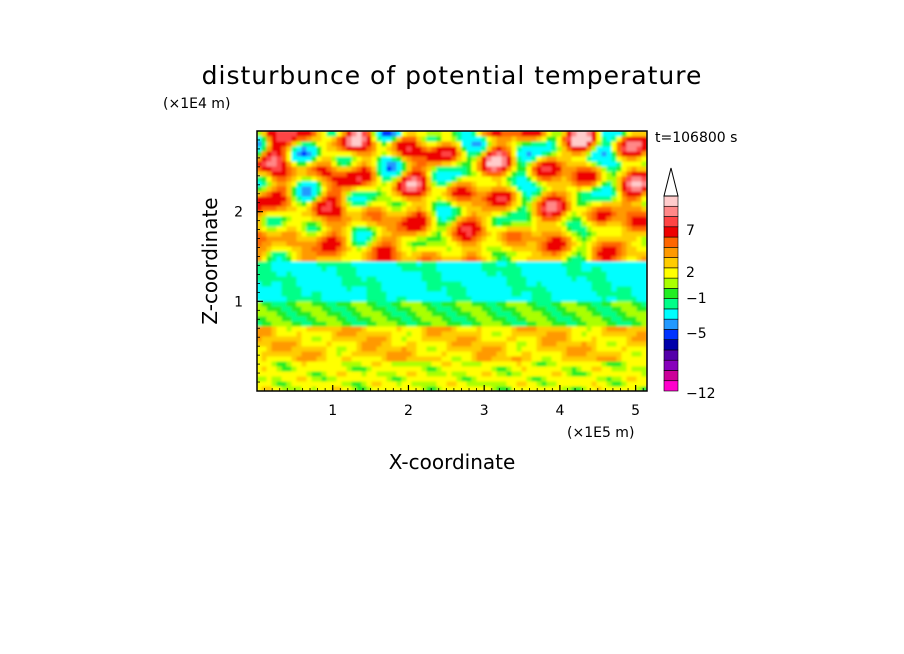  What do you see at coordinates (196, 104) in the screenshot?
I see `y-axis-unit: (×1E4 m)` at bounding box center [196, 104].